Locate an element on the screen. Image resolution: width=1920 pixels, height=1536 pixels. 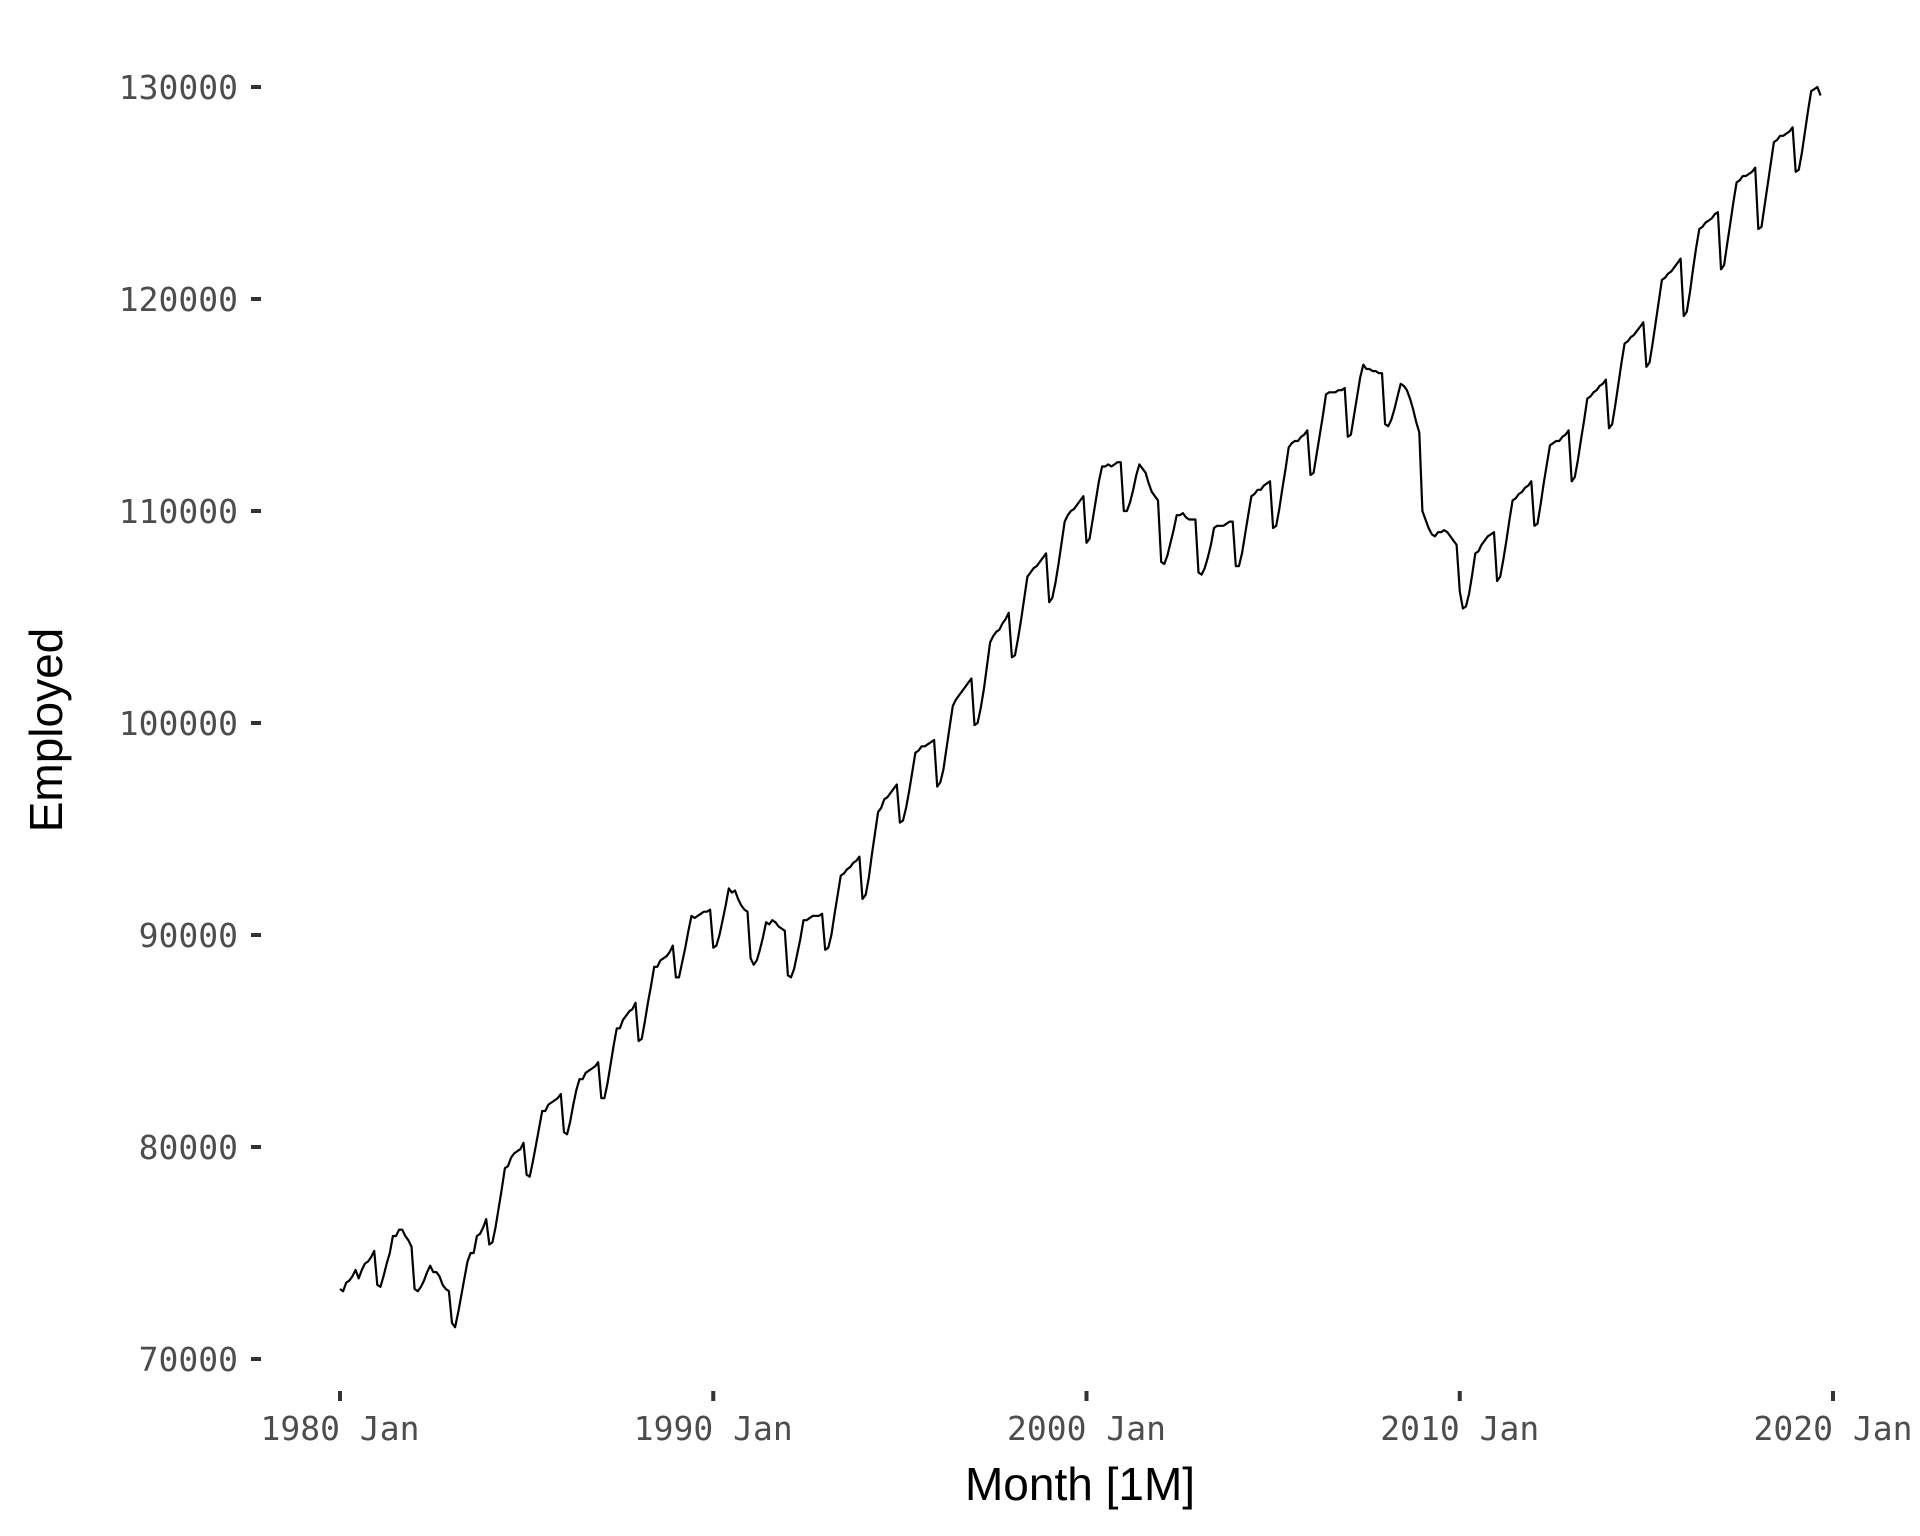
y-tick-label: 120000 is located at coordinates (178, 299).